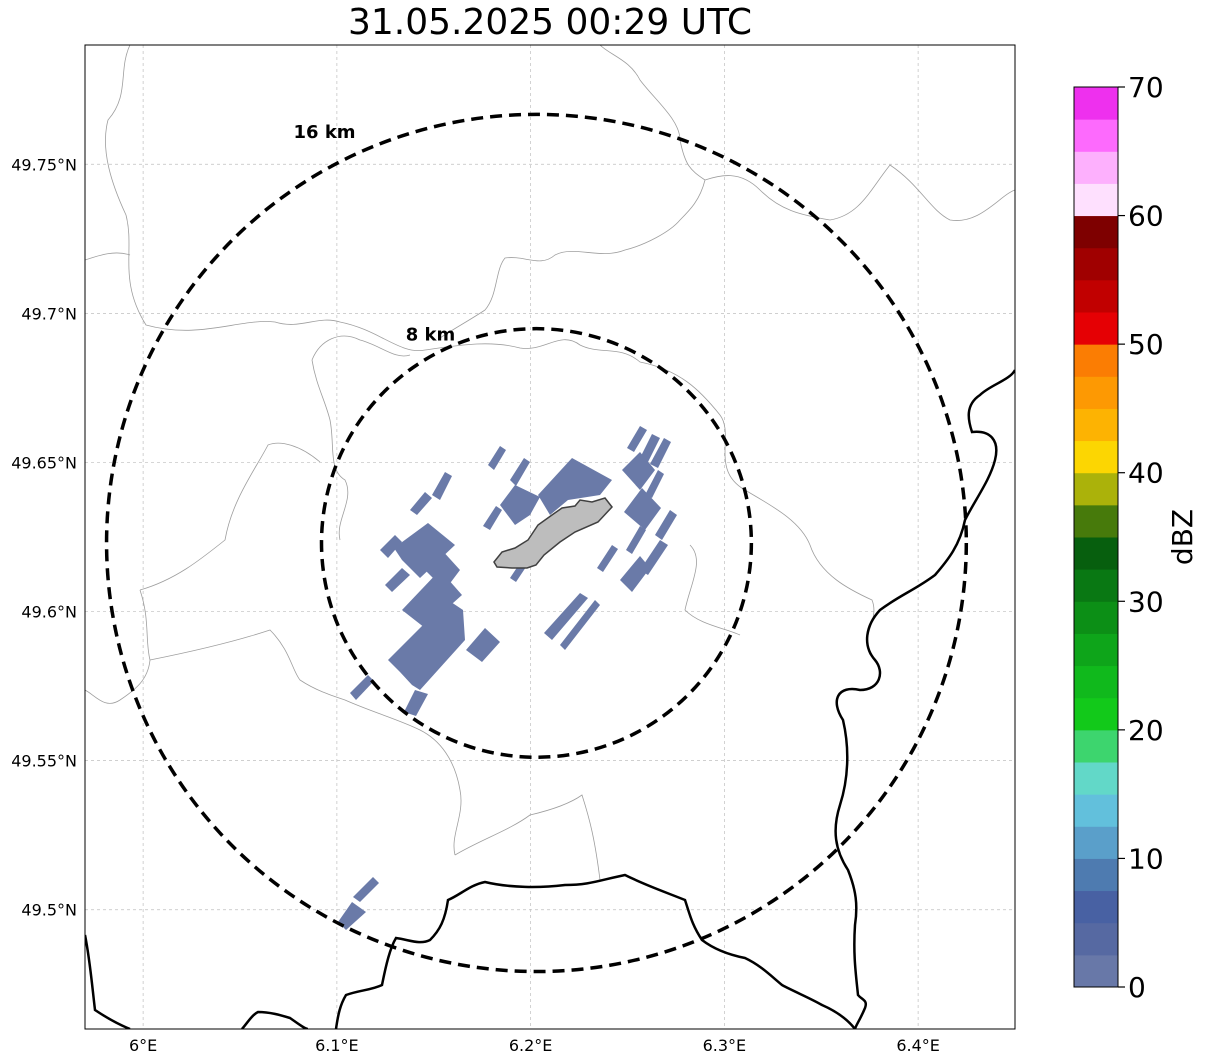  I want to click on x-tick-label: 6.2°E, so click(531, 1045).